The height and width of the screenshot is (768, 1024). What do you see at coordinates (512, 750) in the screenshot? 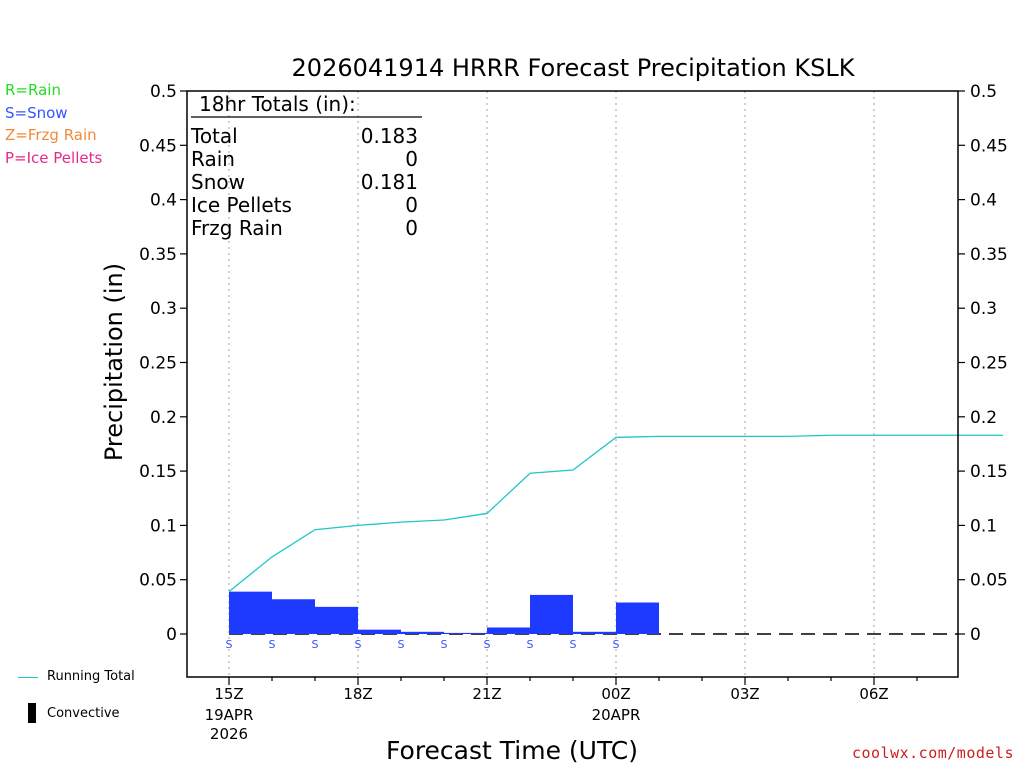
I see `x-axis-label: Forecast Time (UTC)` at bounding box center [512, 750].